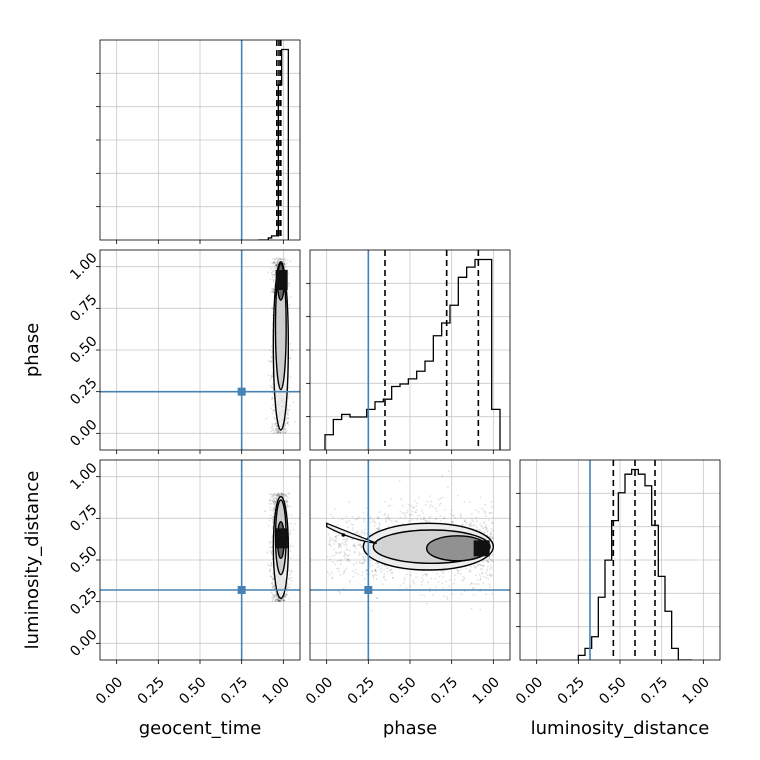  Describe the element at coordinates (241, 391) in the screenshot. I see `joint-geocent-time-vs-phase-truth-marker` at that location.